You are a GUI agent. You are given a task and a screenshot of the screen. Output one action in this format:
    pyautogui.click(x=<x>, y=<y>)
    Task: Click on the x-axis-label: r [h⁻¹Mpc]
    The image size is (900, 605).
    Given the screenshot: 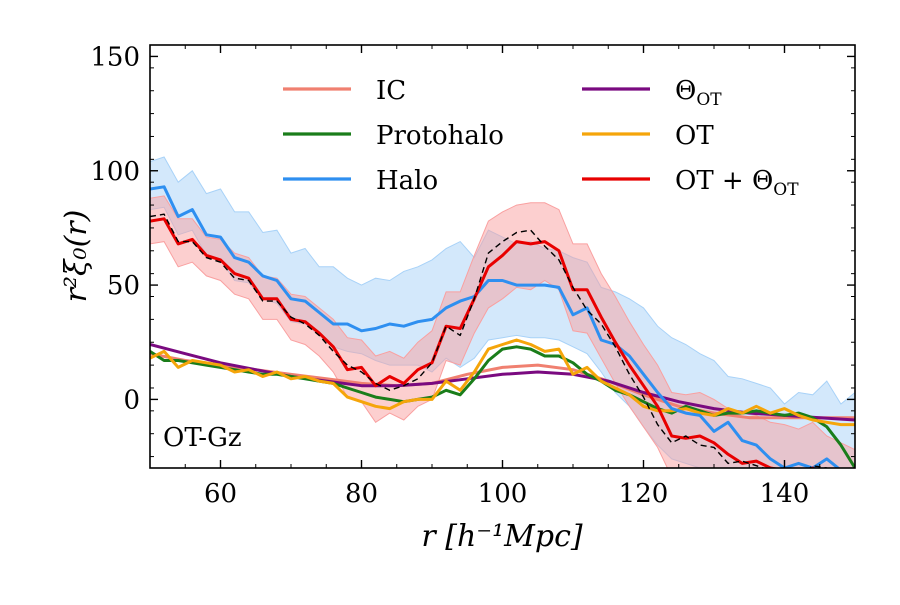 What is the action you would take?
    pyautogui.click(x=501, y=536)
    